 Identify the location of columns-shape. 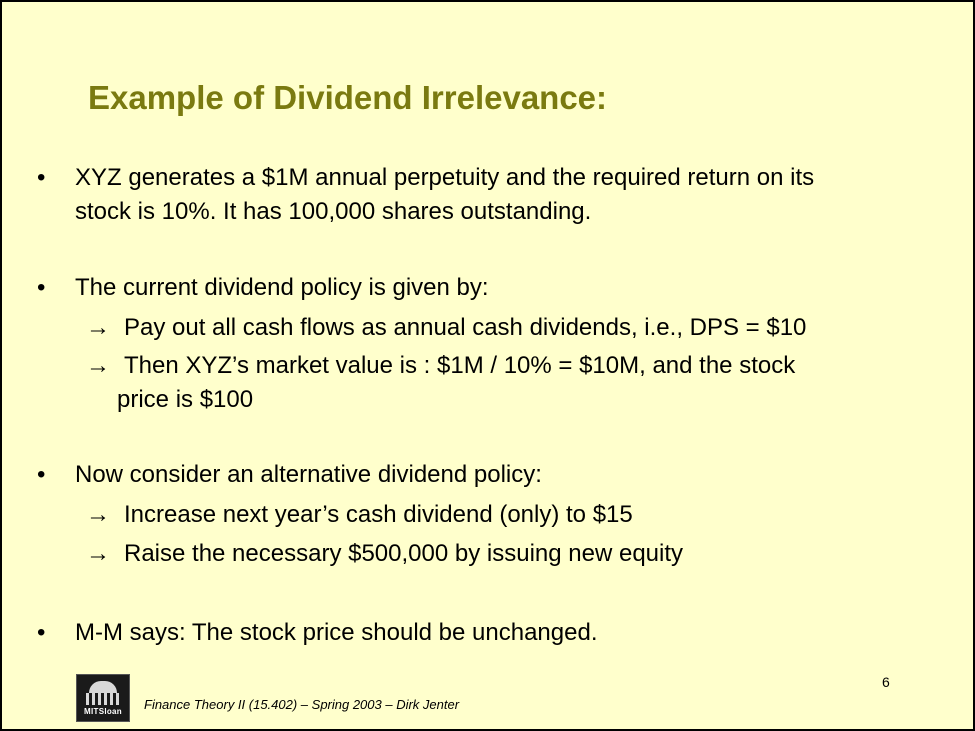
(103, 699).